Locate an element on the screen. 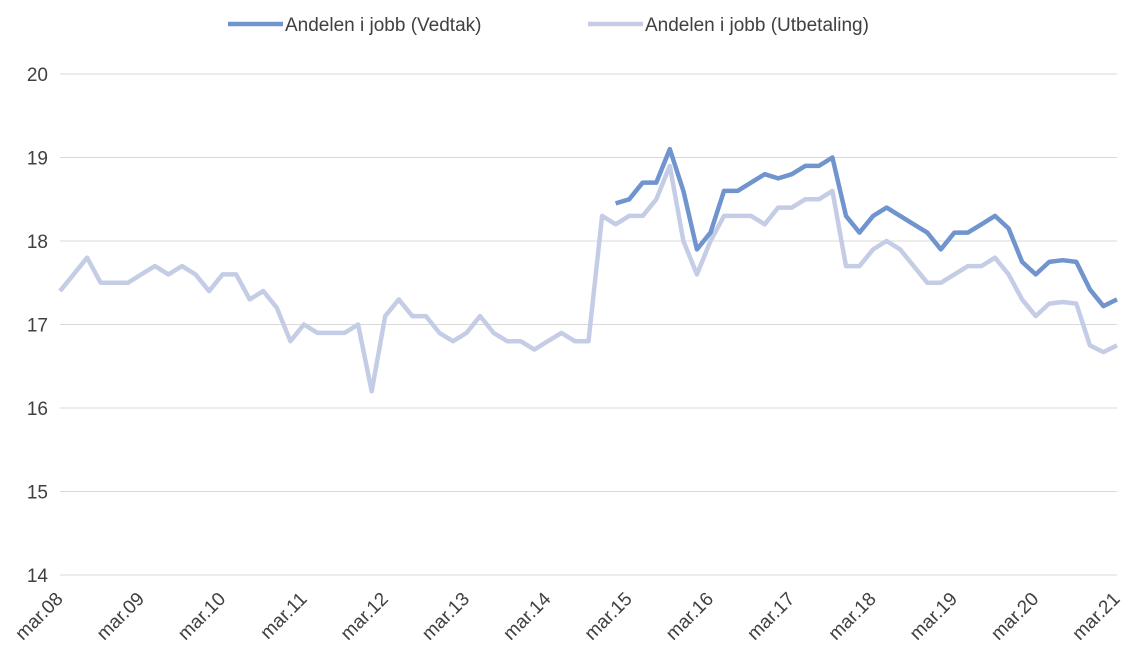  x-tick-label: mar.17 is located at coordinates (771, 617).